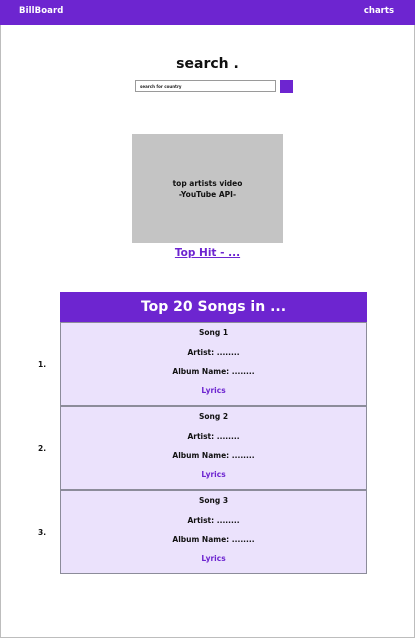  I want to click on song-title: Song 2, so click(213, 416).